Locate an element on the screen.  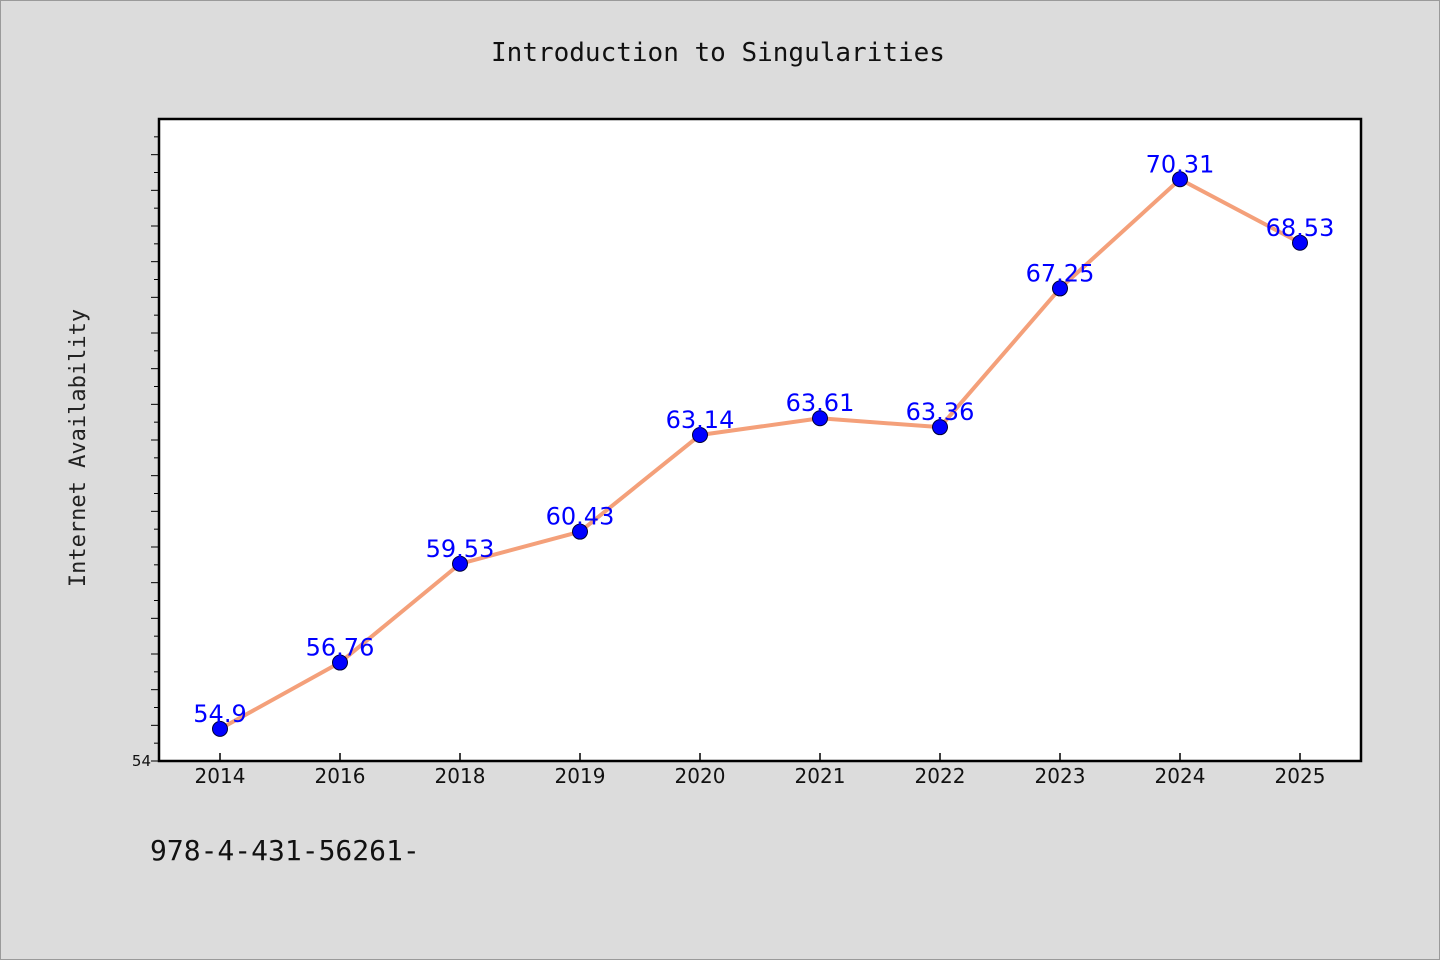
footnote-text: 978-4-431-56261- is located at coordinates (285, 850).